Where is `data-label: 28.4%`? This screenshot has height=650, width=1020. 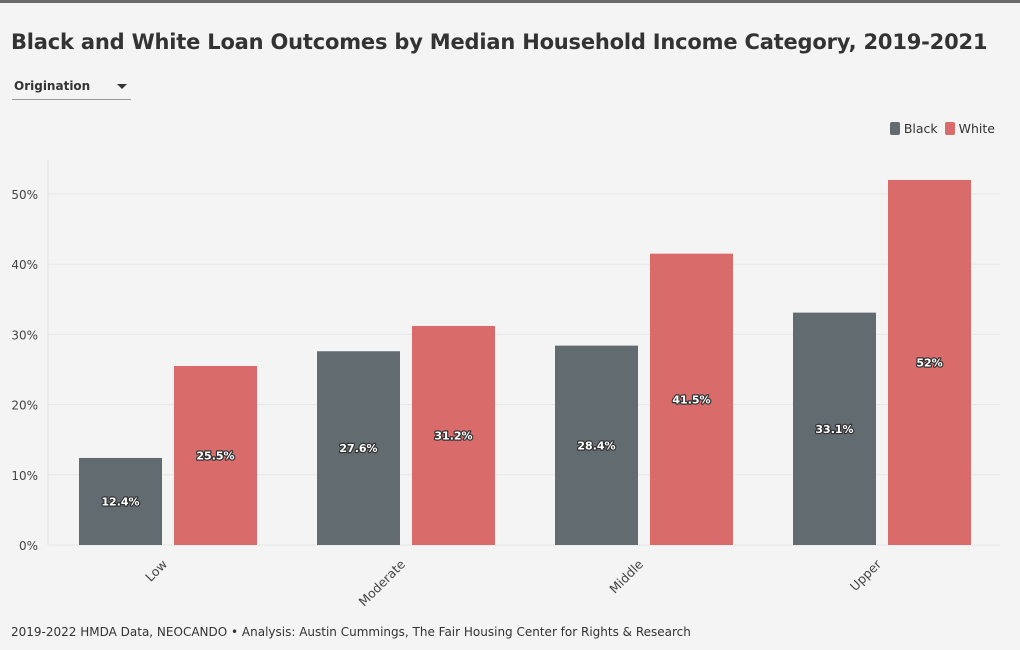 data-label: 28.4% is located at coordinates (596, 445).